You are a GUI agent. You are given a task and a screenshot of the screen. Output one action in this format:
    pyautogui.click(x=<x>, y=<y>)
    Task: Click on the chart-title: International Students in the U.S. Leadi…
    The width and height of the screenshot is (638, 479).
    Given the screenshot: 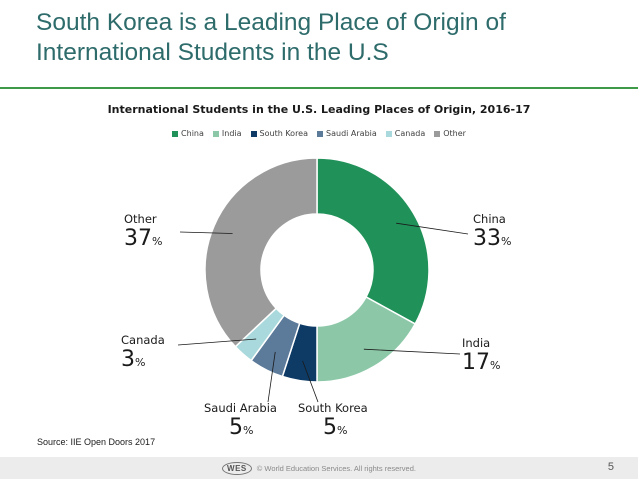 What is the action you would take?
    pyautogui.click(x=319, y=109)
    